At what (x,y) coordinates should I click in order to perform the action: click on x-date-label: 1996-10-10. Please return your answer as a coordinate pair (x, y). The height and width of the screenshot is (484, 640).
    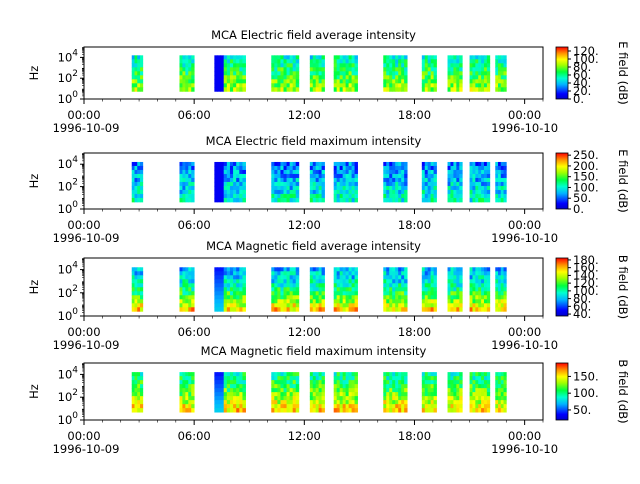
    Looking at the image, I should click on (524, 238).